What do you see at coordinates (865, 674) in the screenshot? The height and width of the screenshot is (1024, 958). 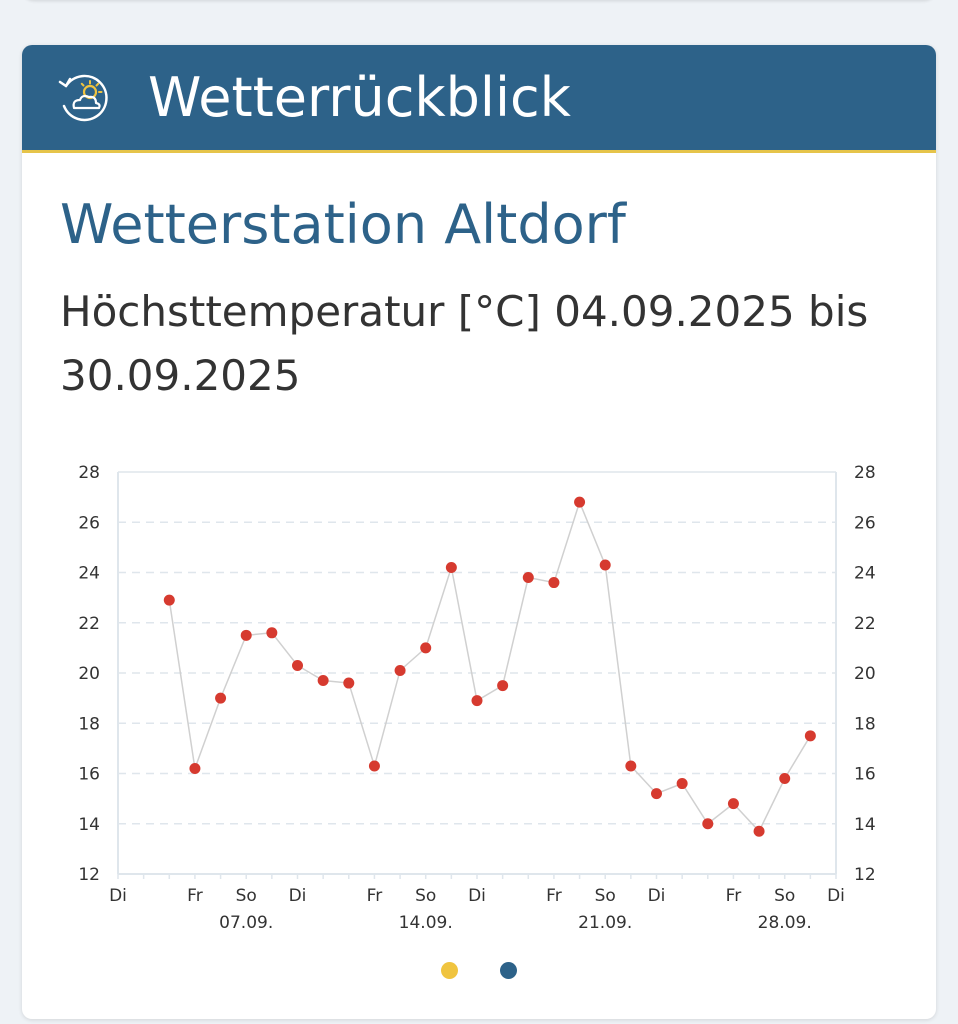 I see `y-tick-right: 20` at bounding box center [865, 674].